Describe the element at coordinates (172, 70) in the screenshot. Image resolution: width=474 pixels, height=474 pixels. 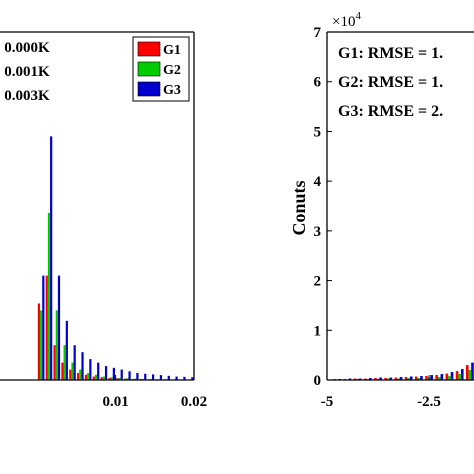
I see `legend-label-g2: G2` at that location.